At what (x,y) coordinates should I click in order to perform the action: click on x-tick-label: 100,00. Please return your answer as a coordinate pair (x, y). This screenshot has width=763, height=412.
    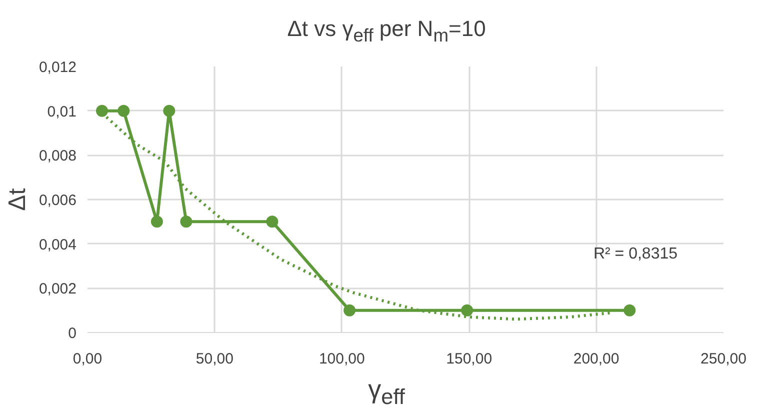
    Looking at the image, I should click on (341, 359).